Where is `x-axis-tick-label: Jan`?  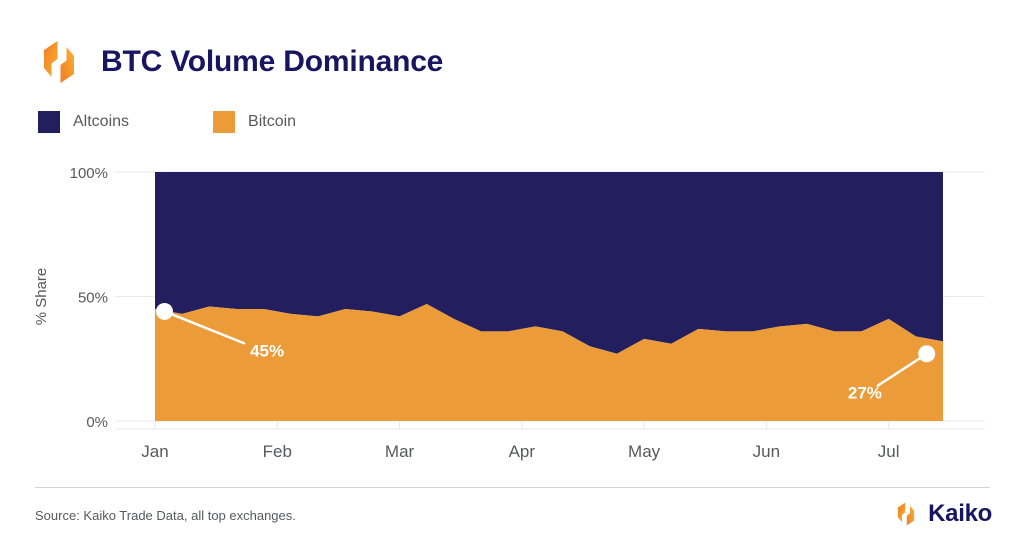 x-axis-tick-label: Jan is located at coordinates (154, 451).